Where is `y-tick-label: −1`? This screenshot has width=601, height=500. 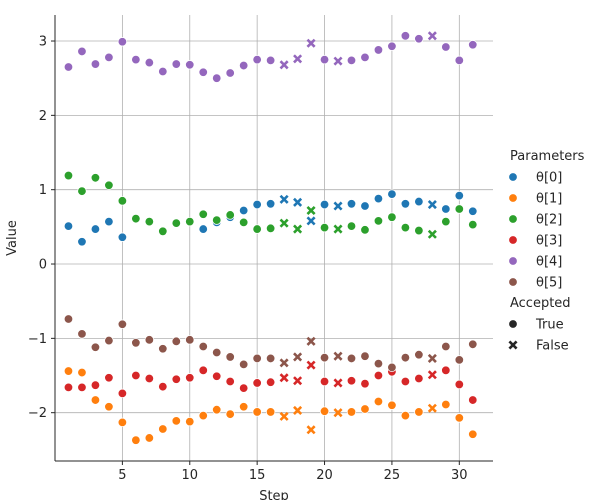 y-tick-label: −1 is located at coordinates (37, 339).